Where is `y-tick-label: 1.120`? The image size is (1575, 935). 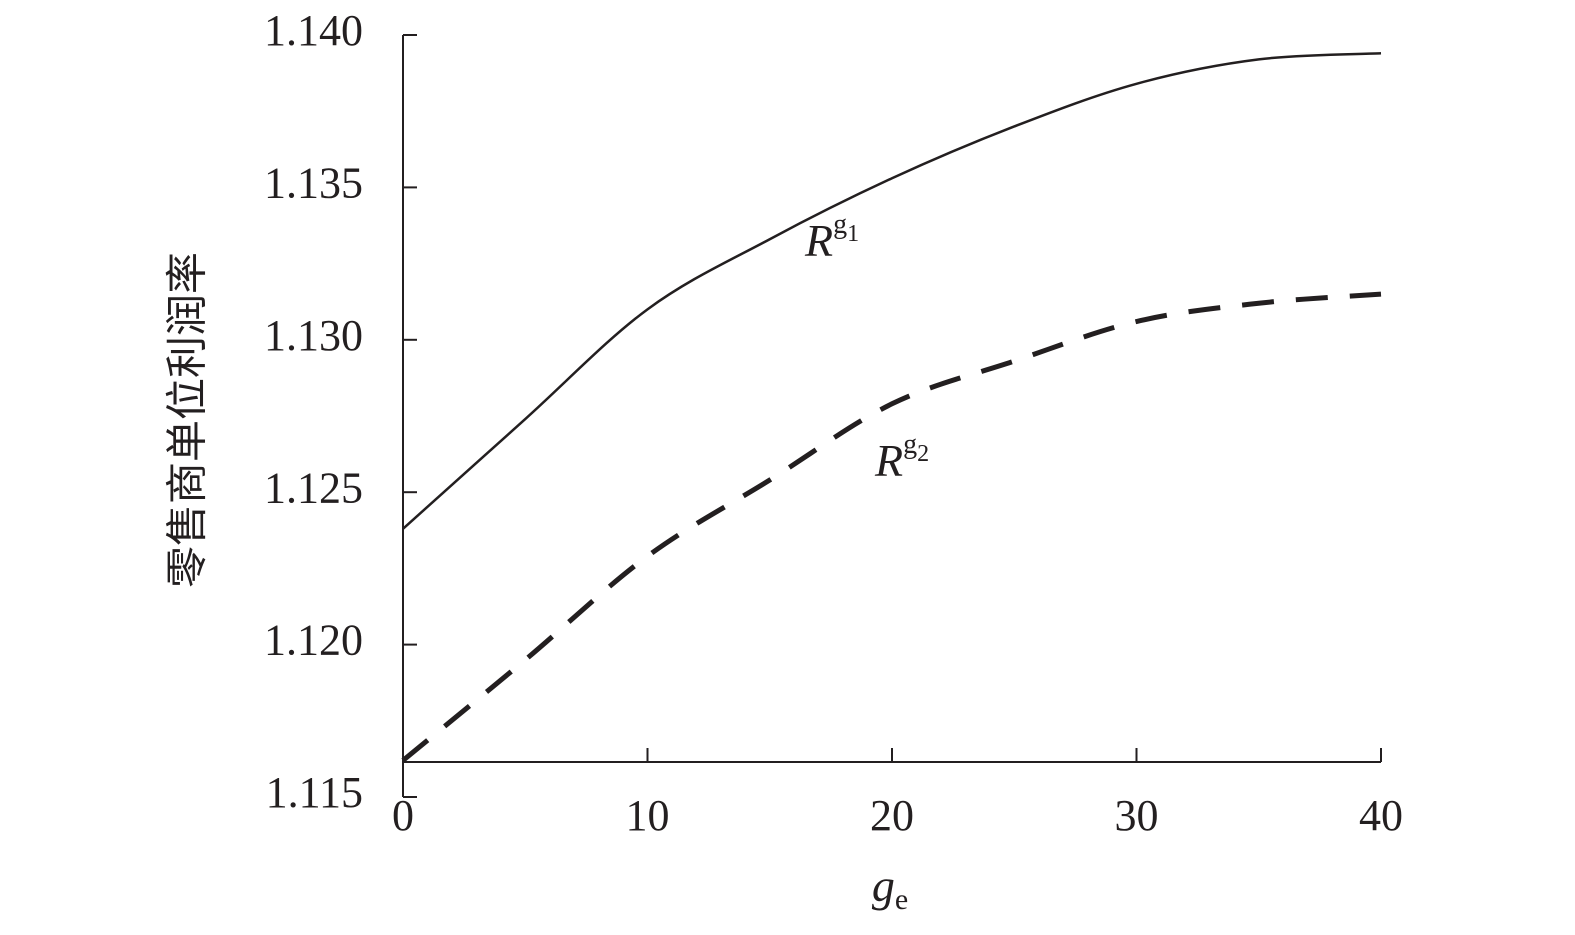
y-tick-label: 1.120 is located at coordinates (313, 640).